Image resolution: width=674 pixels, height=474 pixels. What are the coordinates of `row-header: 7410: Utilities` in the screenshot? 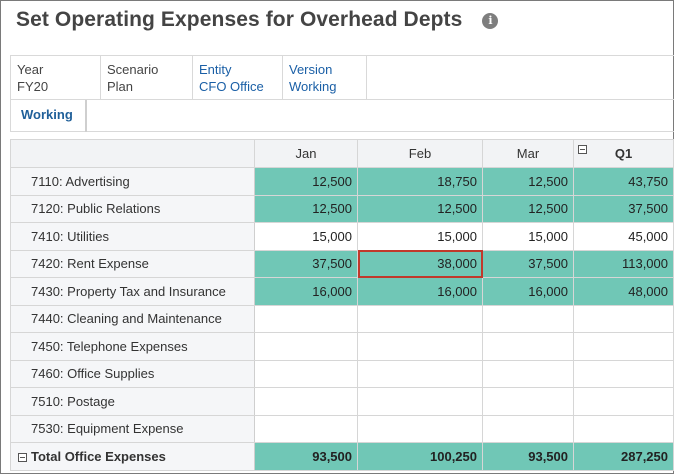 It's located at (132, 236).